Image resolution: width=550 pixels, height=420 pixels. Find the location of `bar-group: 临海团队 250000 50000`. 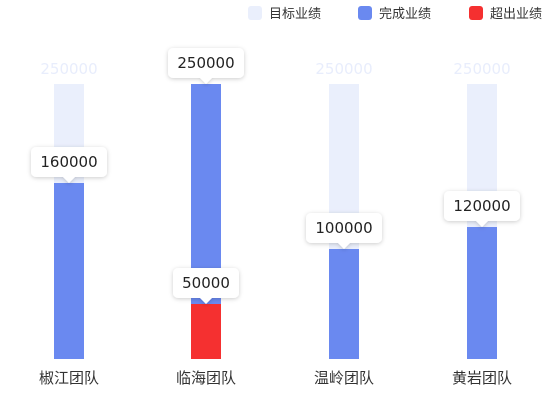

bar-group: 临海团队 250000 50000 is located at coordinates (206, 217).